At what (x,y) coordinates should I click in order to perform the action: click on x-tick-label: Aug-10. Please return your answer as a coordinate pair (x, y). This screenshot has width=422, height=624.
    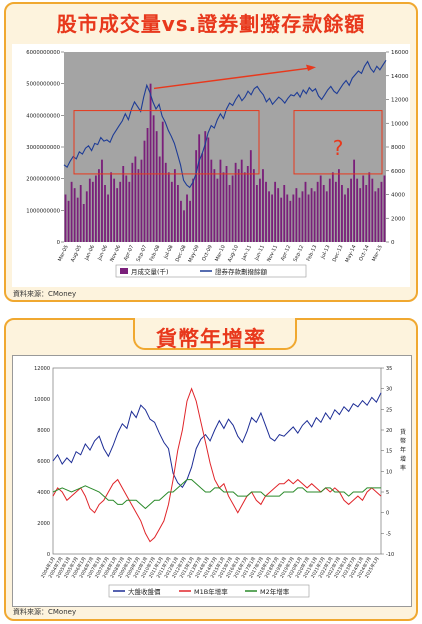
    Looking at the image, I should click on (233, 253).